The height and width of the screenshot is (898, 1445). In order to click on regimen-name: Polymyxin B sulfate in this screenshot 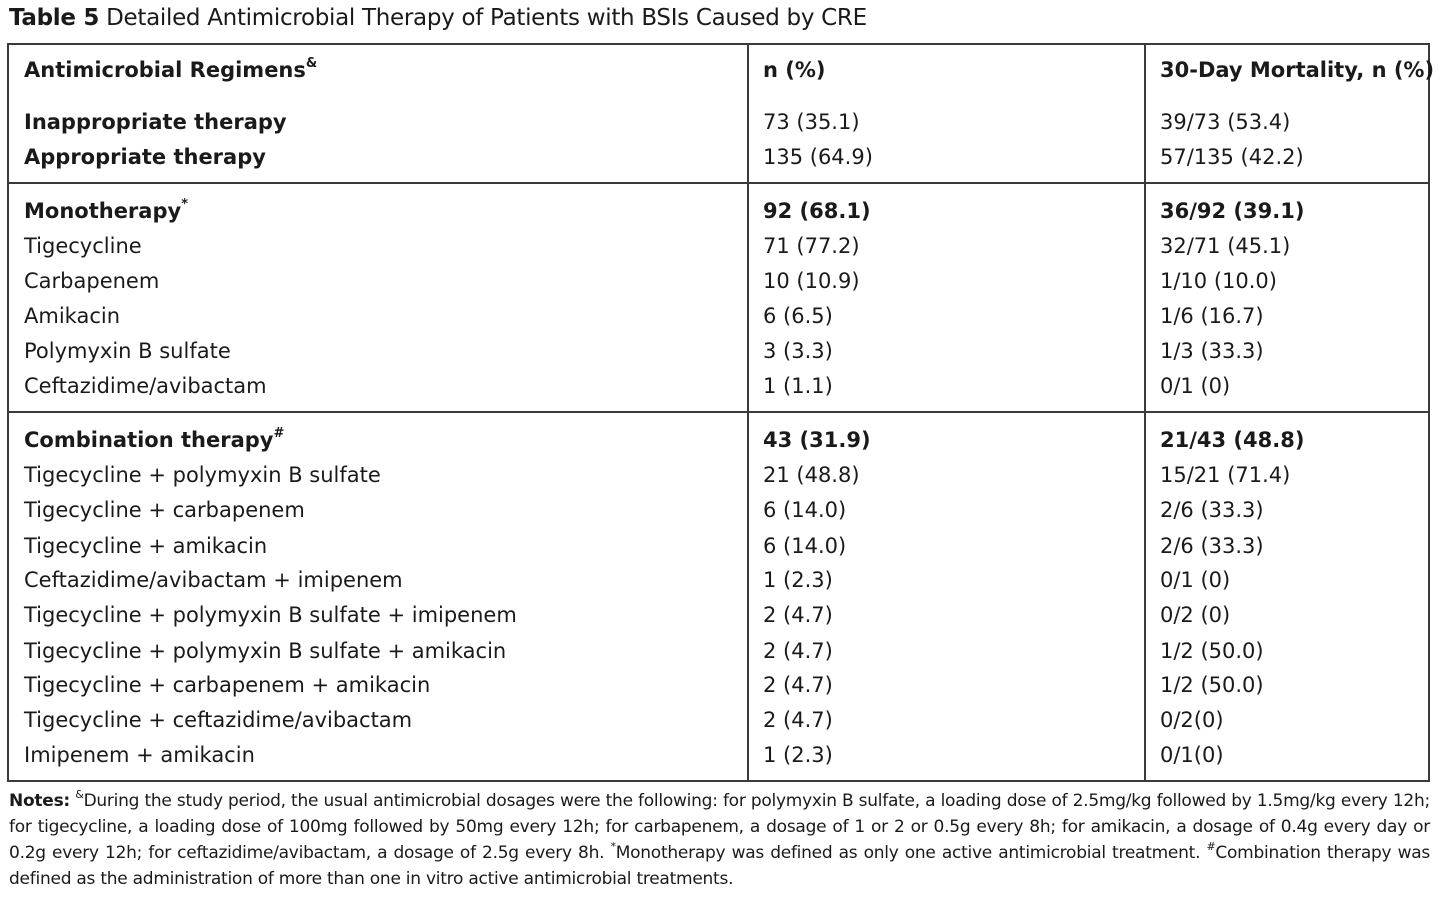, I will do `click(127, 351)`.